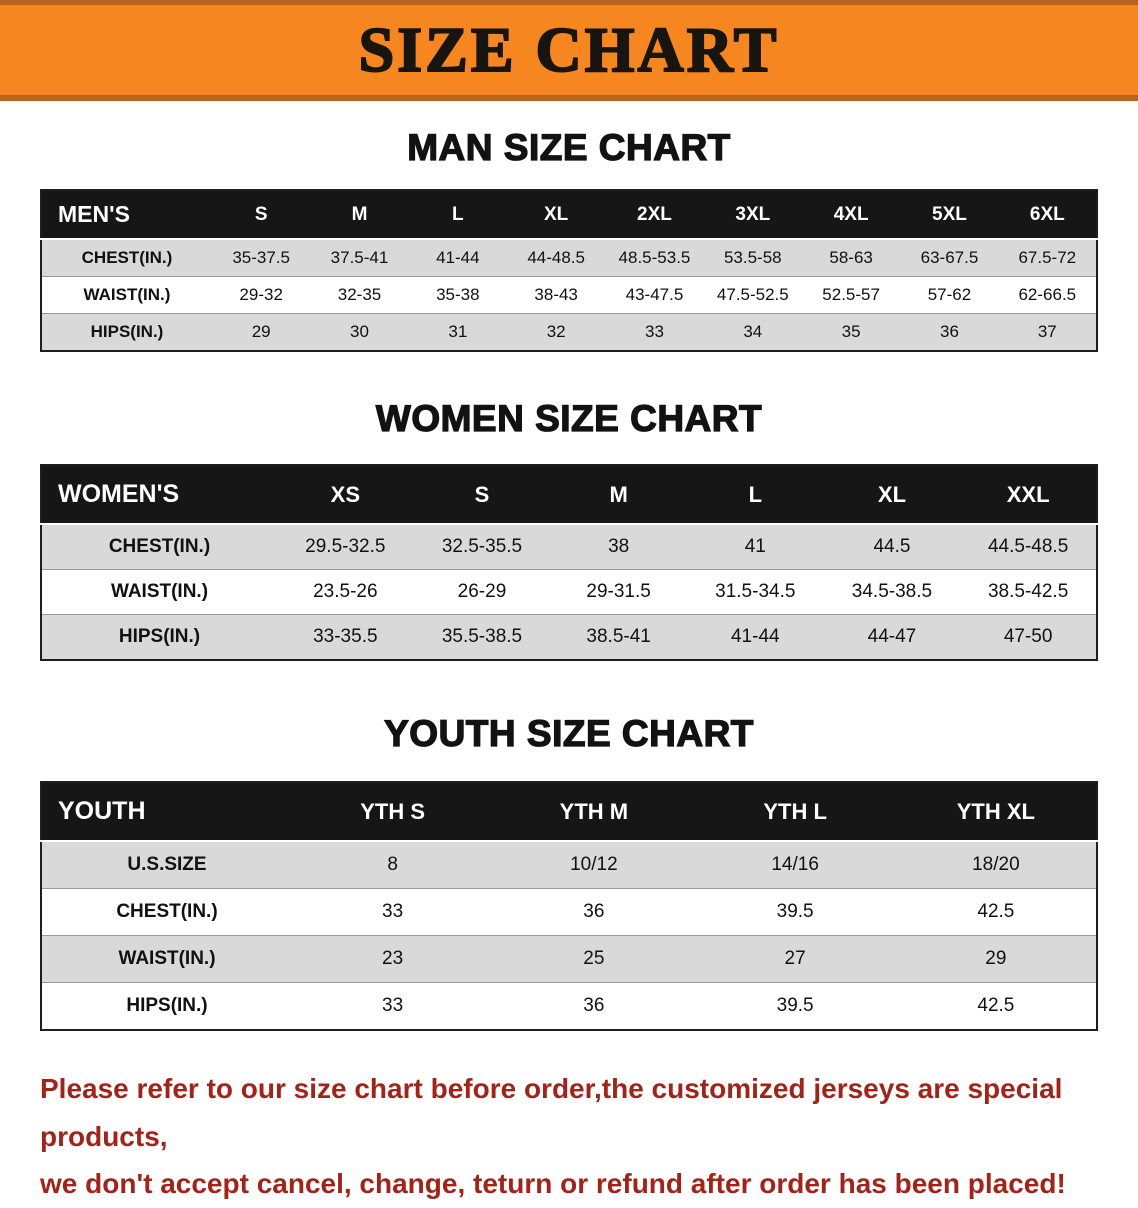 This screenshot has height=1208, width=1138. Describe the element at coordinates (594, 959) in the screenshot. I see `value-cell: 25` at that location.